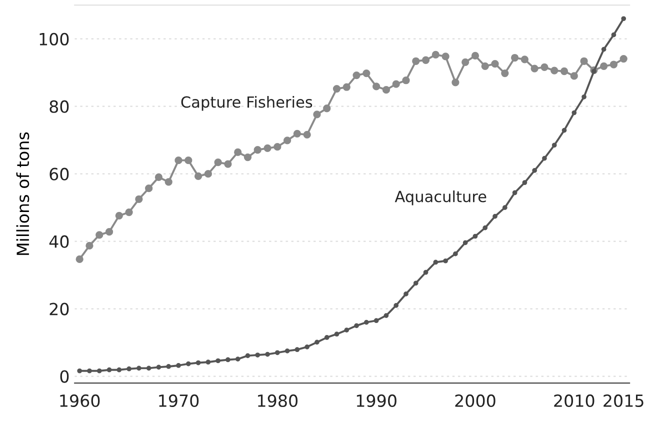 The width and height of the screenshot is (649, 427). I want to click on x-tick-label: 1970, so click(179, 401).